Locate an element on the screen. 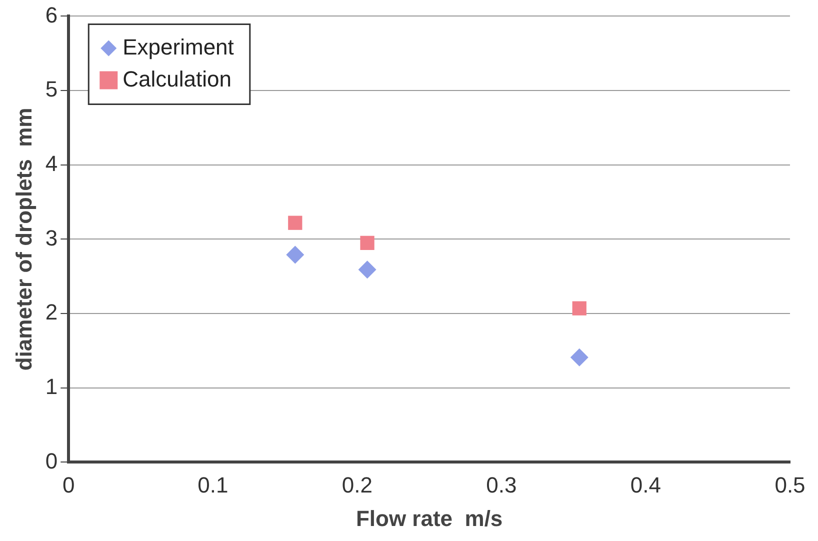  y-tick-label: 6 is located at coordinates (51, 15).